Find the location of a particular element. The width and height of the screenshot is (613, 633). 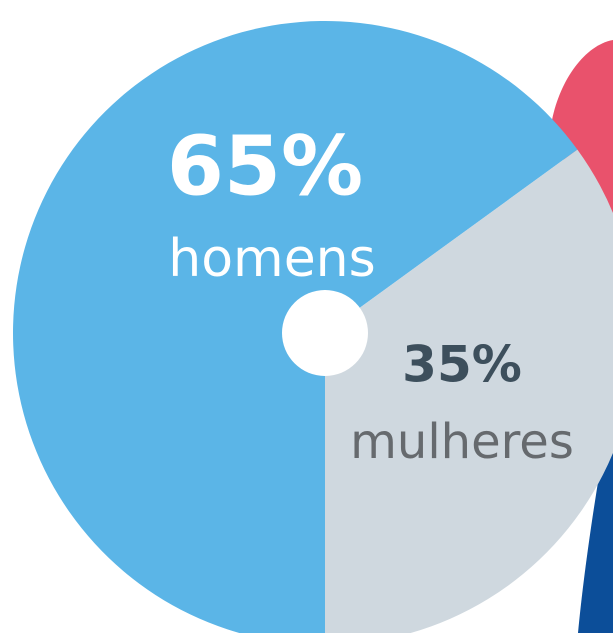

decor-blue-shape is located at coordinates (595, 526).